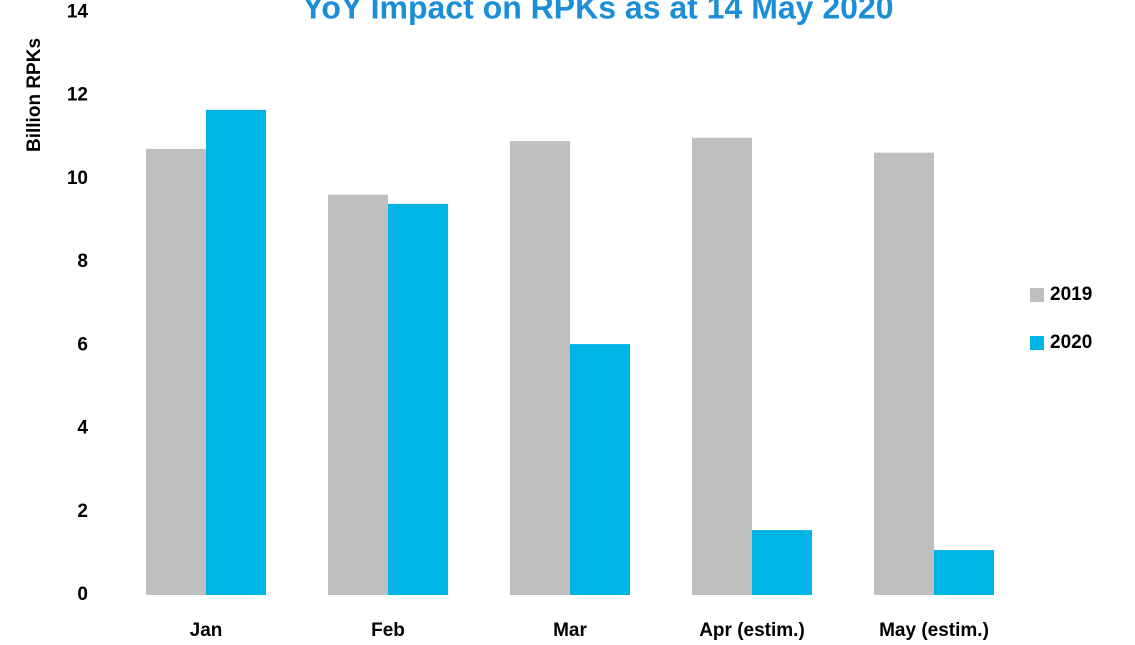 Image resolution: width=1135 pixels, height=645 pixels. What do you see at coordinates (388, 630) in the screenshot?
I see `x-tick-label: Feb` at bounding box center [388, 630].